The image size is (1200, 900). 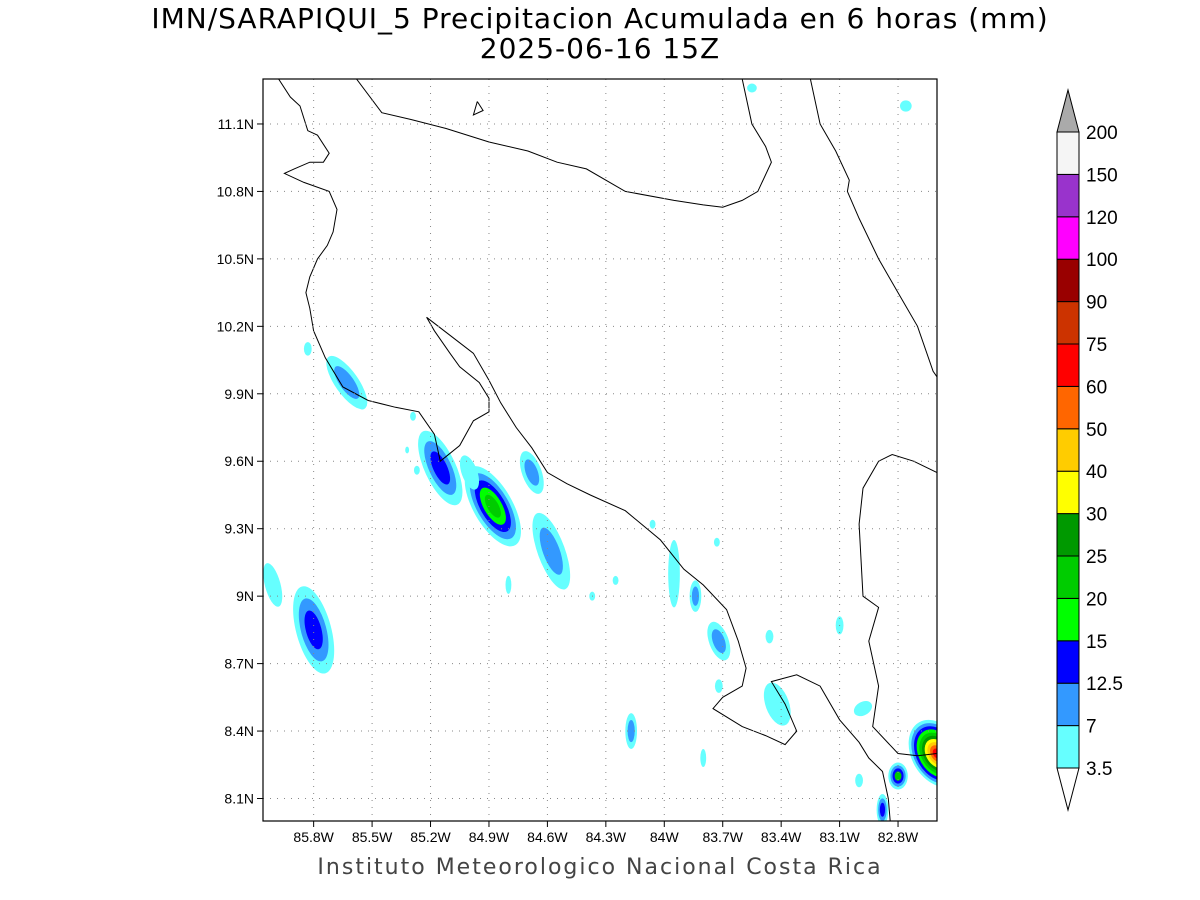 I want to click on lon-tick-label: 85.2W, so click(x=430, y=837).